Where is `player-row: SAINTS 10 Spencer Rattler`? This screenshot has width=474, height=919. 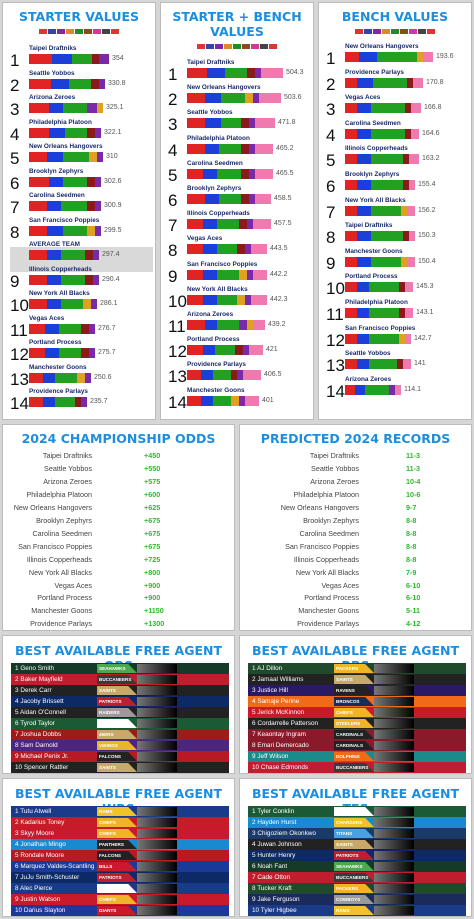 player-row: SAINTS 10 Spencer Rattler is located at coordinates (120, 767).